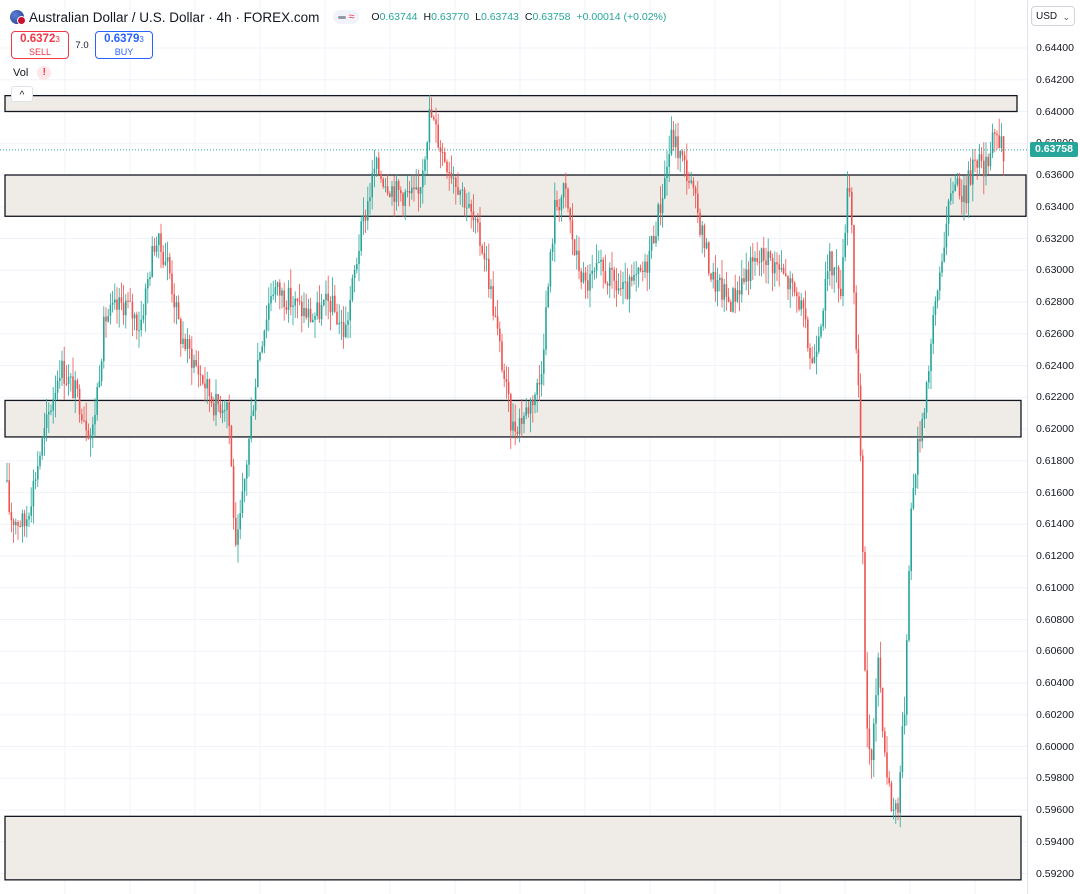 The width and height of the screenshot is (1080, 894). What do you see at coordinates (1053, 16) in the screenshot?
I see `currency-select: USD ⌄` at bounding box center [1053, 16].